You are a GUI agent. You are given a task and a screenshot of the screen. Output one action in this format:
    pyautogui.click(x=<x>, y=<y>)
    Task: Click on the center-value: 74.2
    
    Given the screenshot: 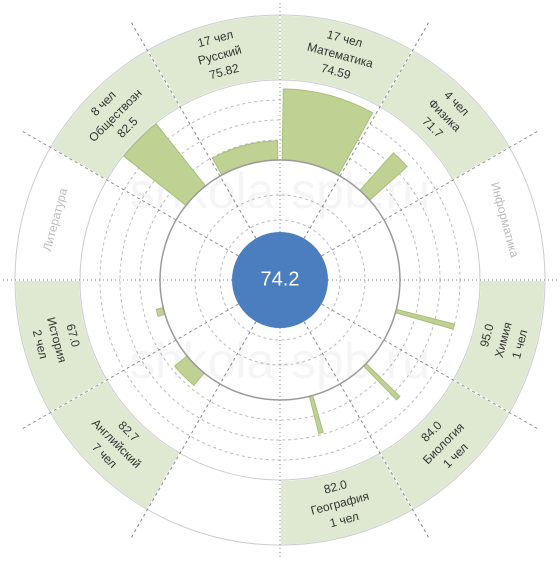 What is the action you would take?
    pyautogui.click(x=280, y=279)
    